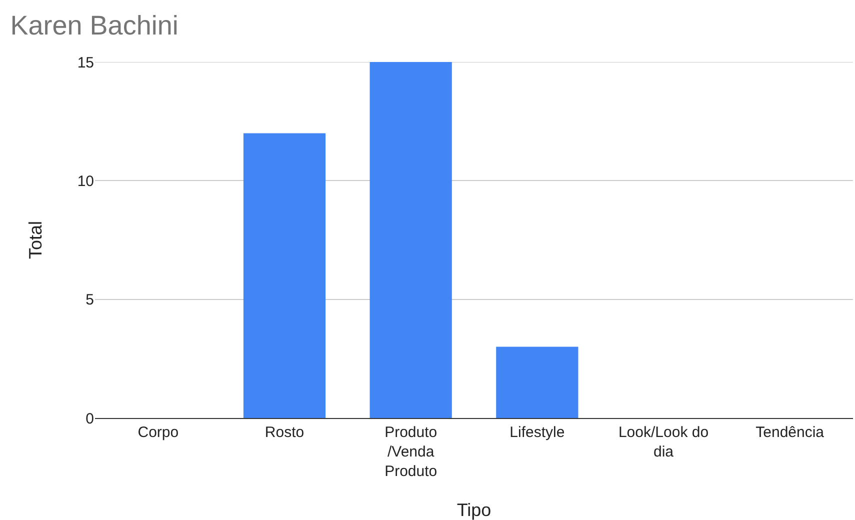  I want to click on x-axis-title: Tipo, so click(474, 510).